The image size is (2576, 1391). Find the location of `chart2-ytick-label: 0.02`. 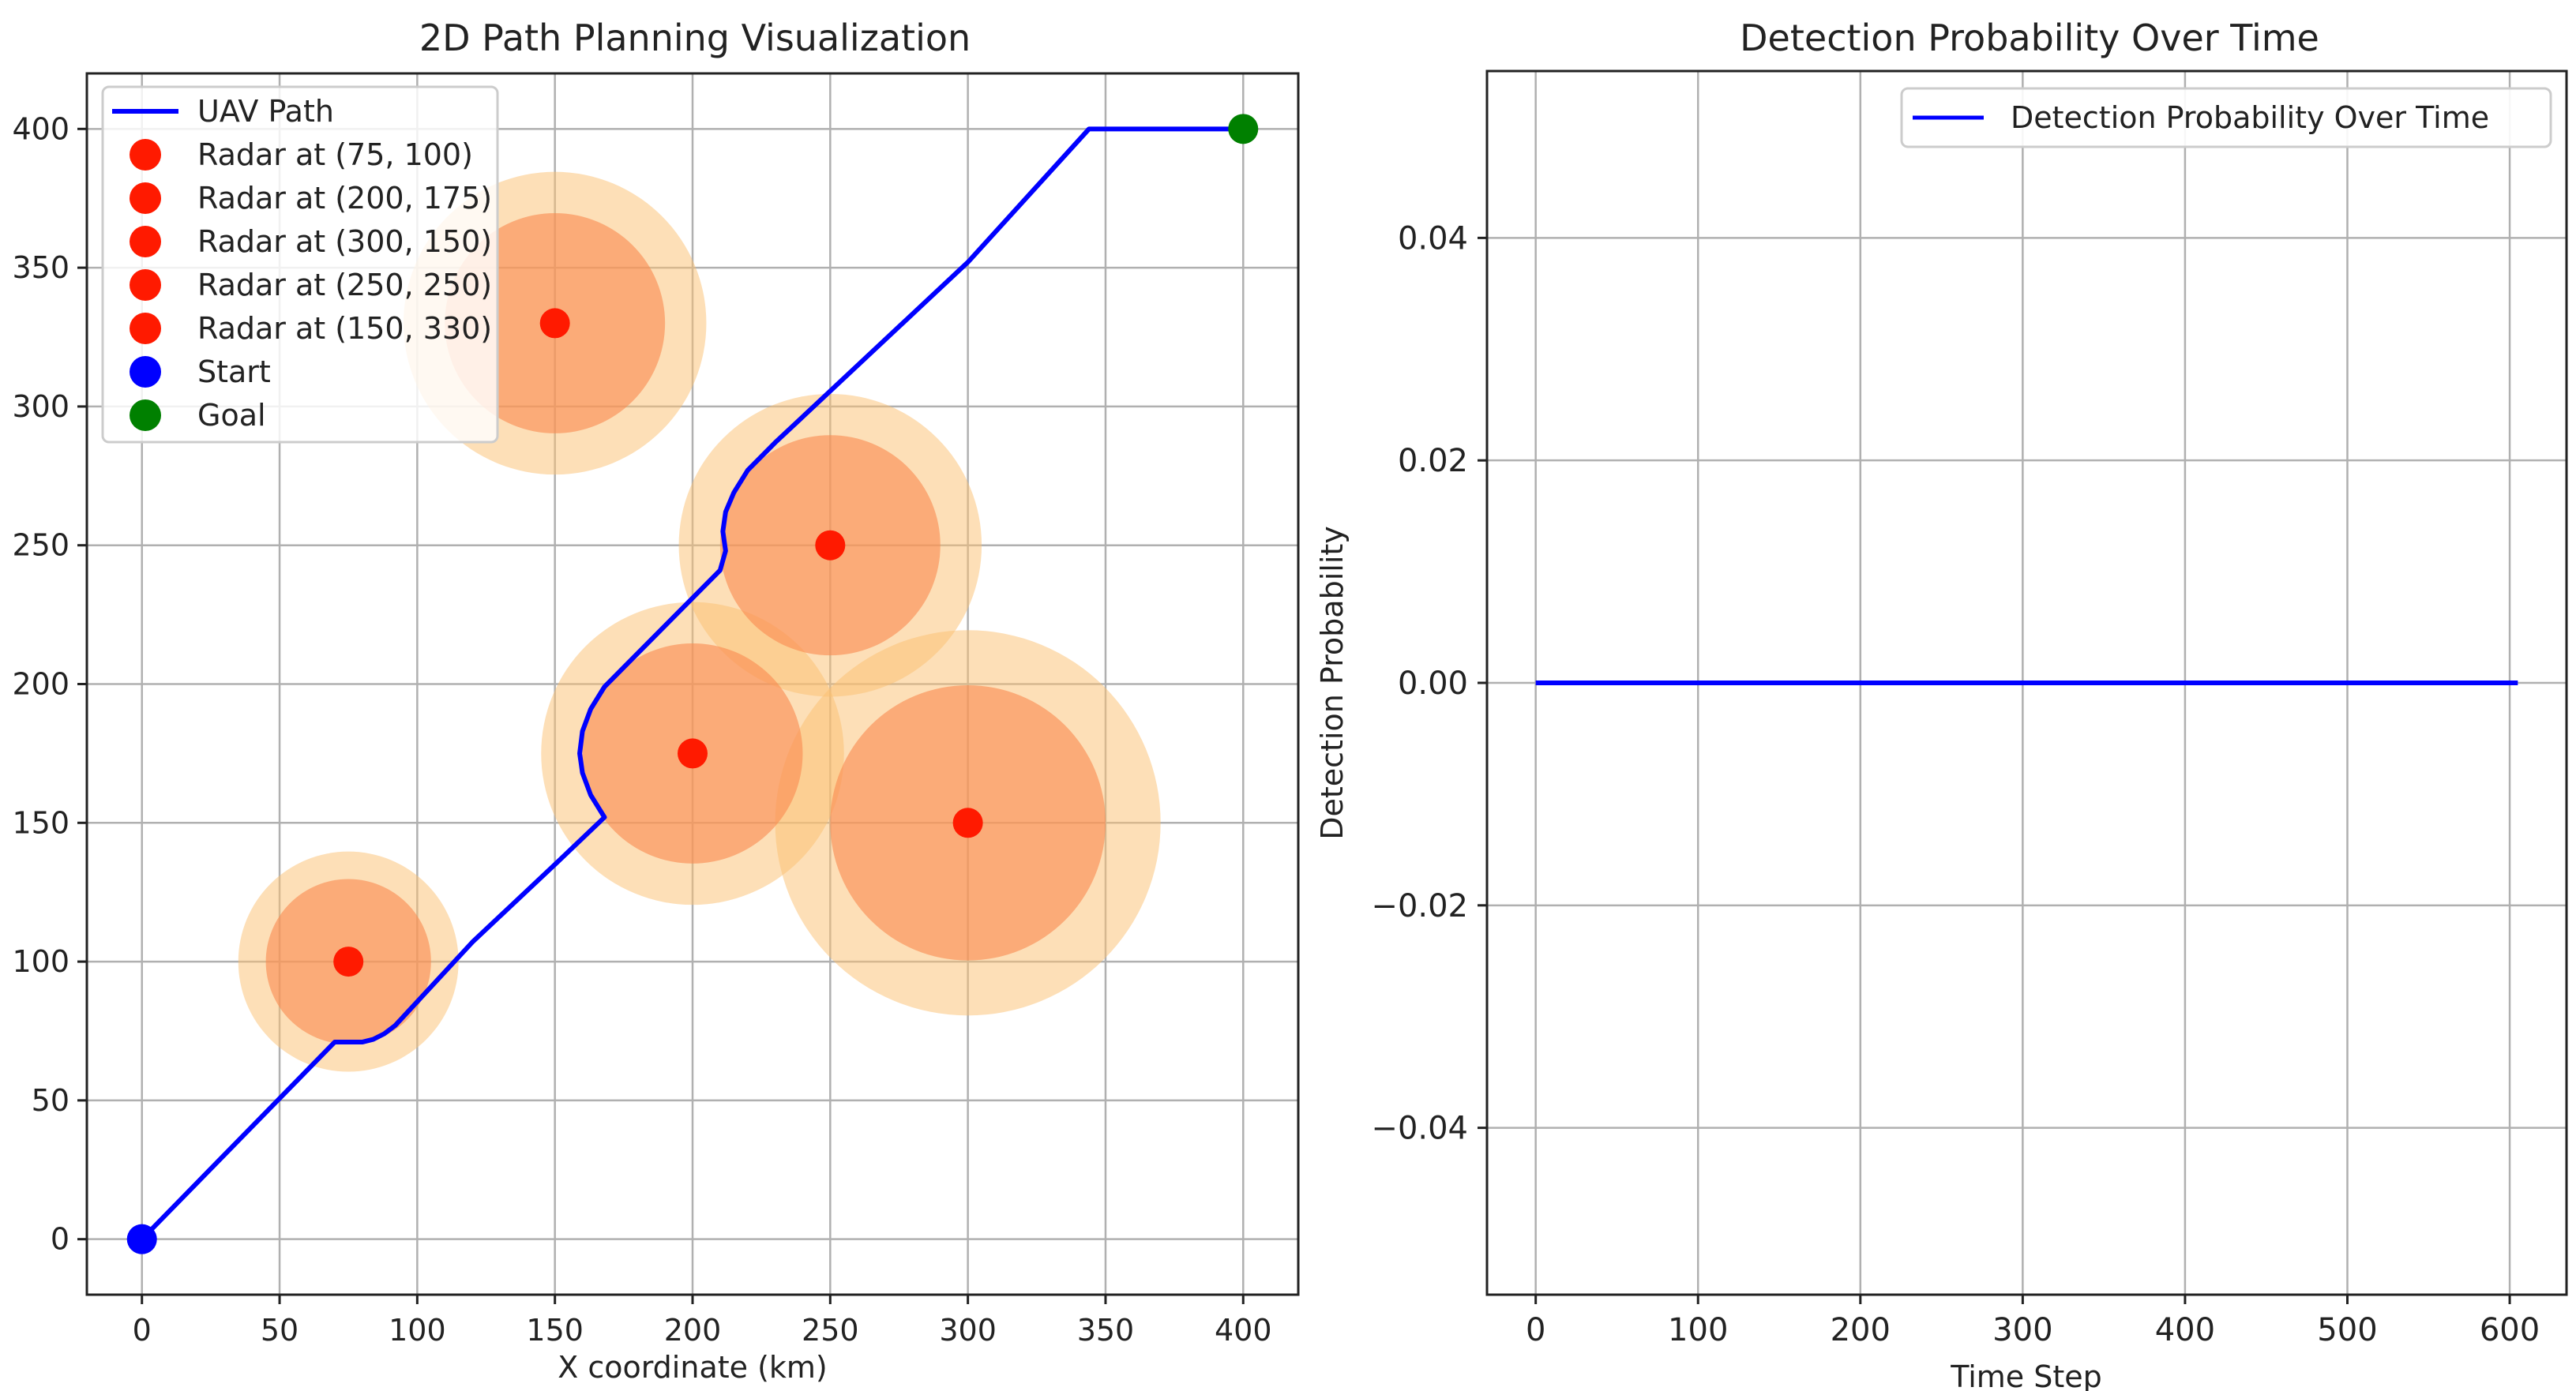

chart2-ytick-label: 0.02 is located at coordinates (1433, 461).